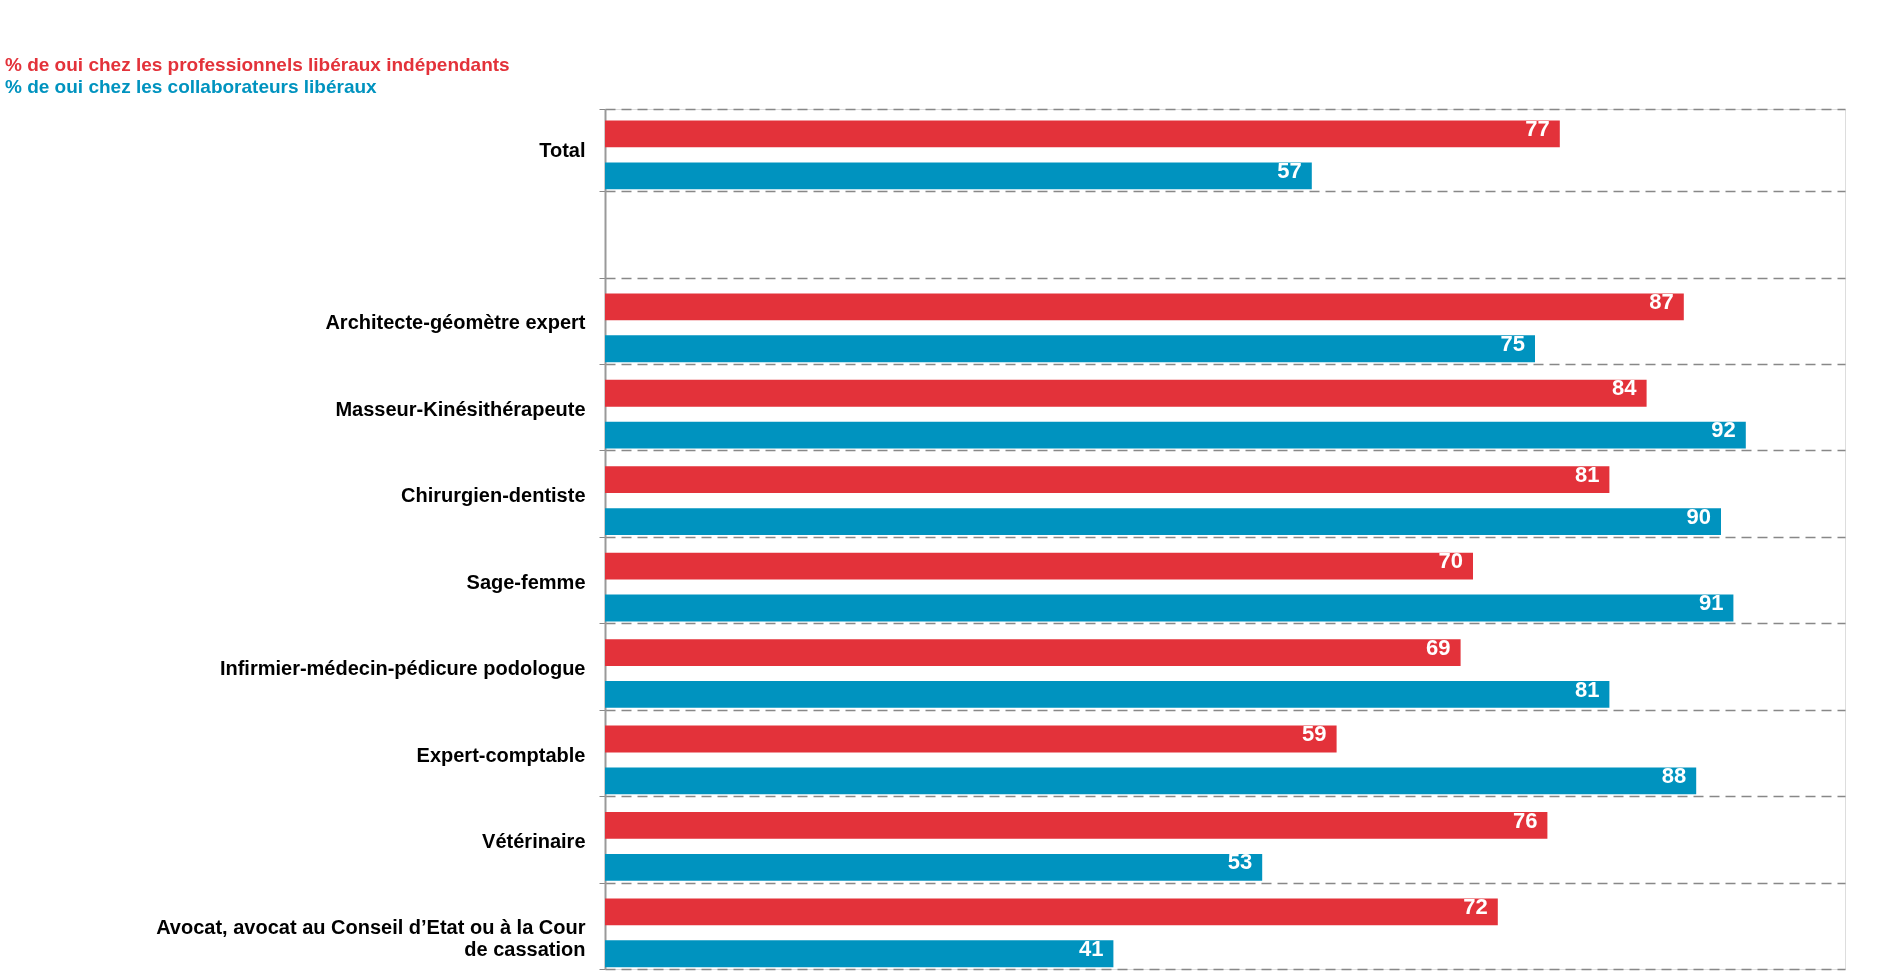 Image resolution: width=1880 pixels, height=974 pixels. Describe the element at coordinates (1625, 388) in the screenshot. I see `data-label: 84` at that location.